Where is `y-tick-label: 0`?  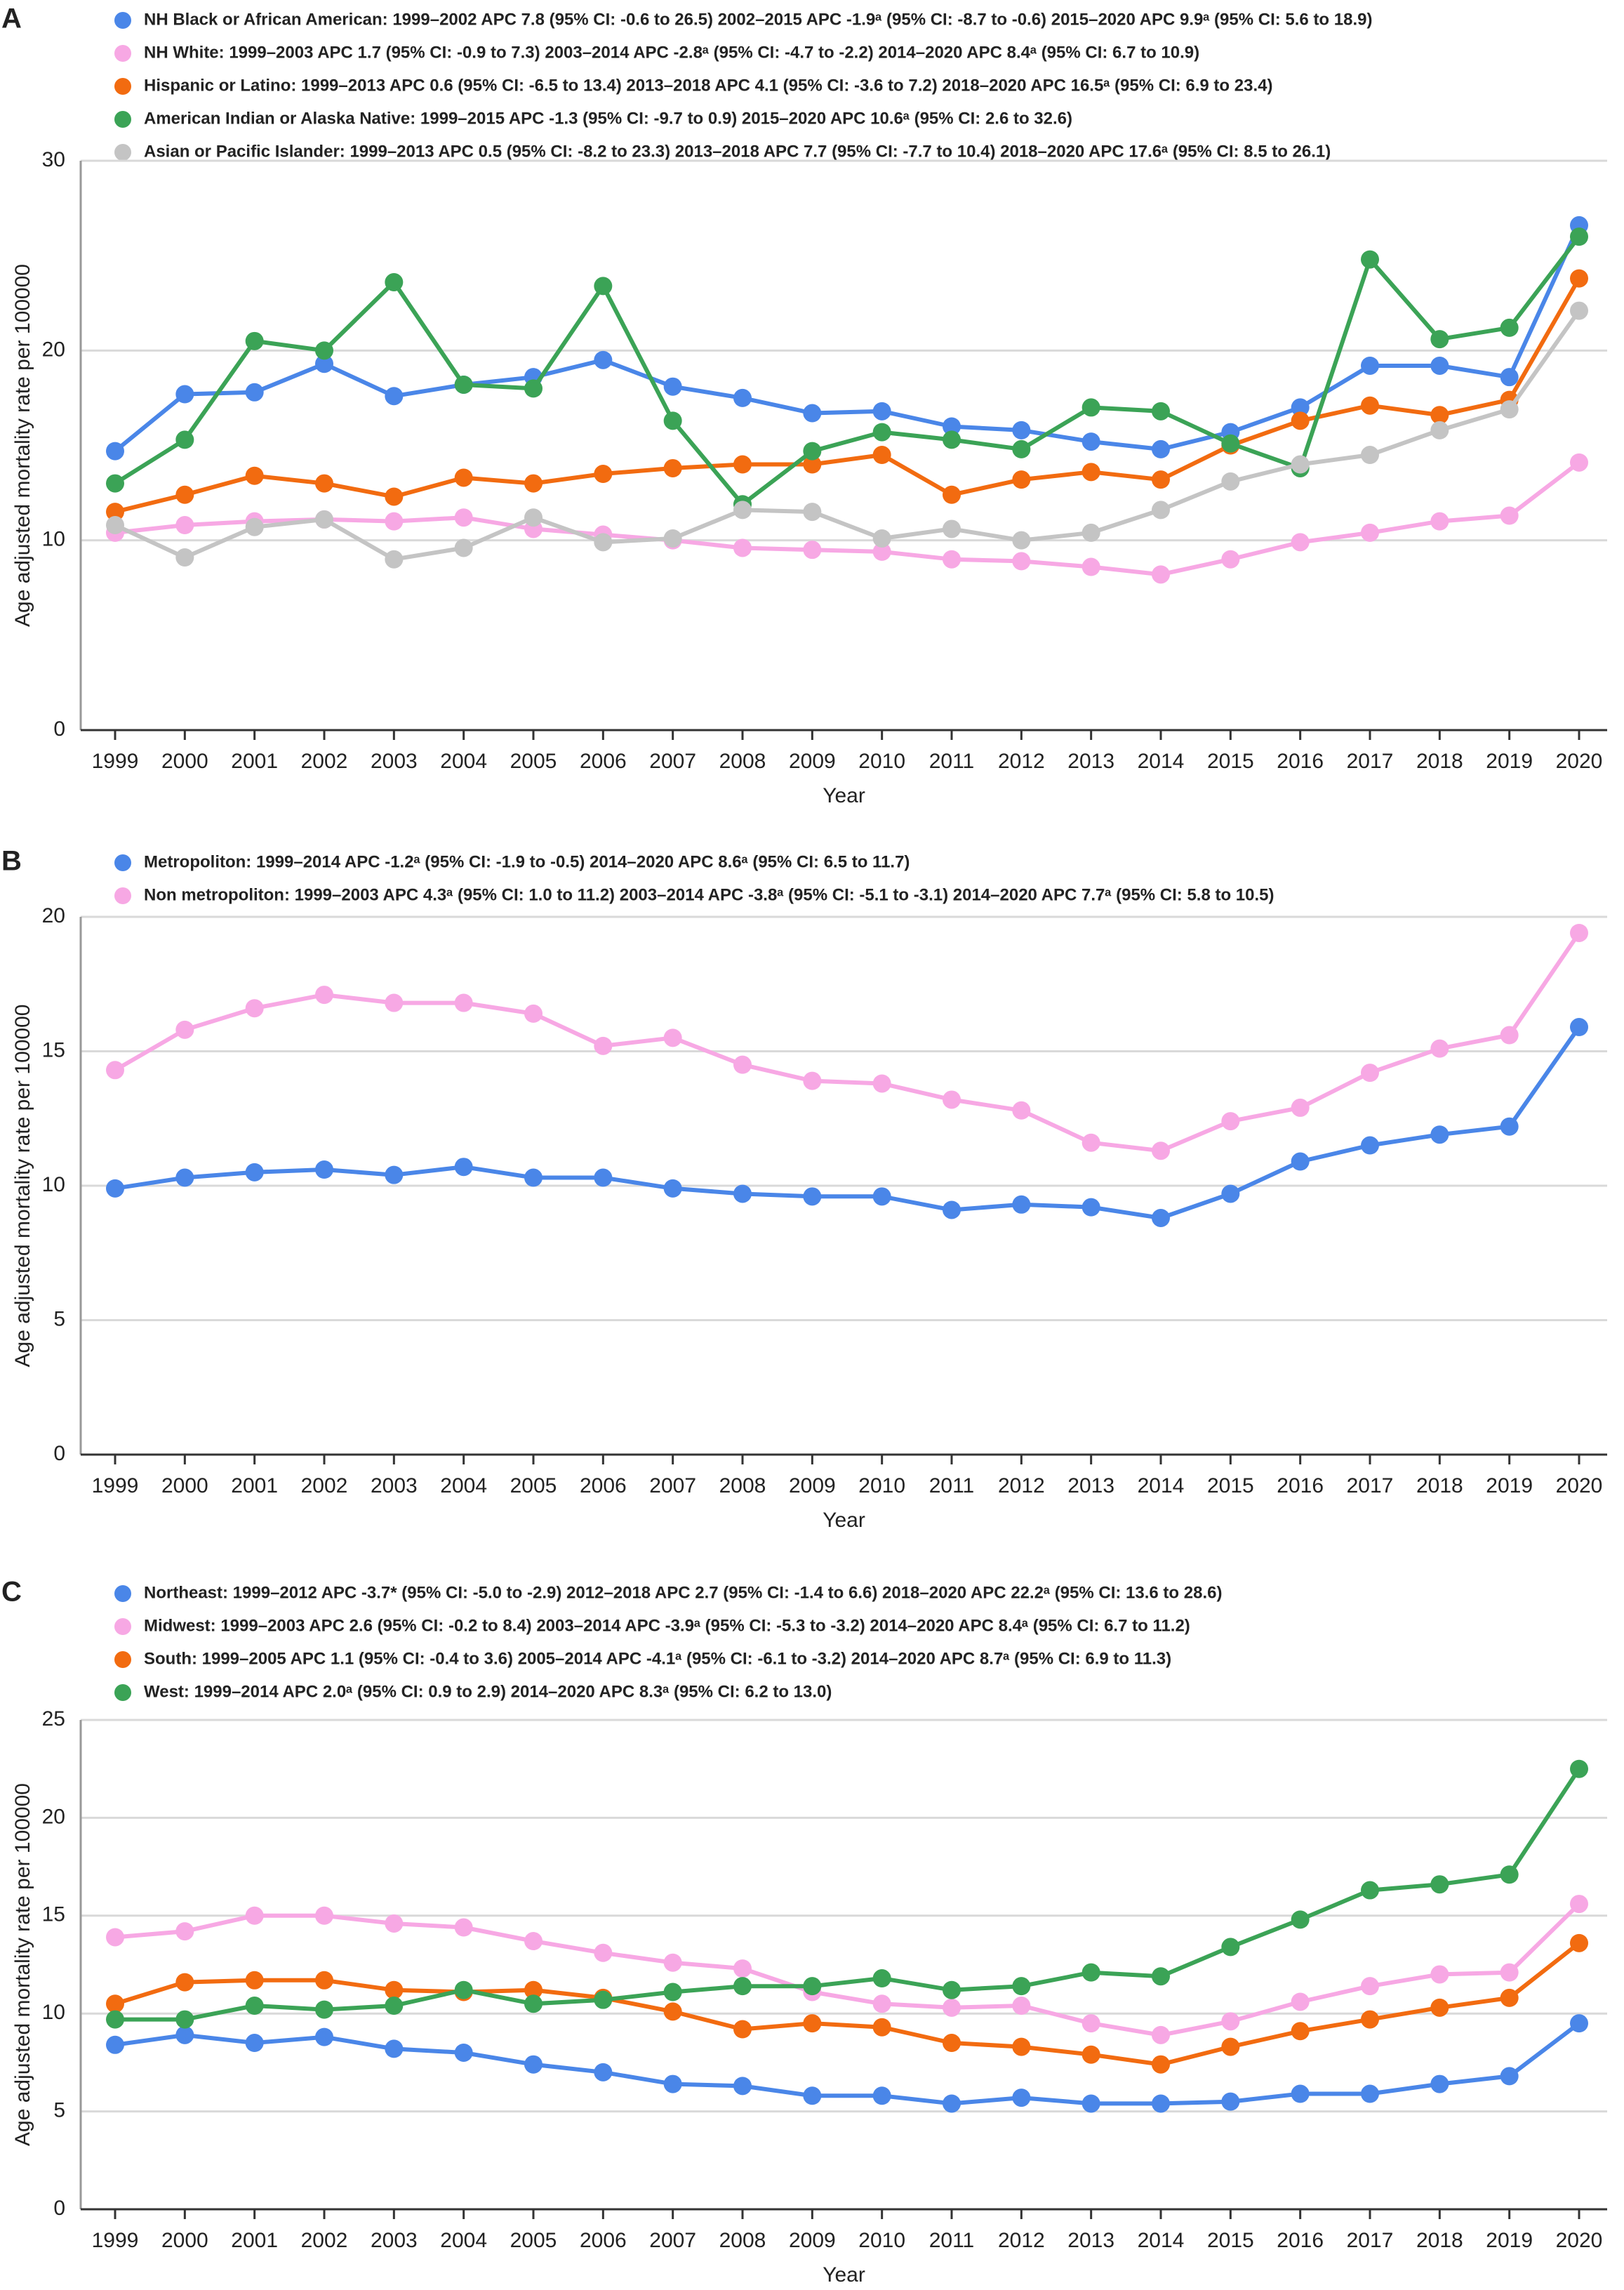
y-tick-label: 0 is located at coordinates (59, 1453).